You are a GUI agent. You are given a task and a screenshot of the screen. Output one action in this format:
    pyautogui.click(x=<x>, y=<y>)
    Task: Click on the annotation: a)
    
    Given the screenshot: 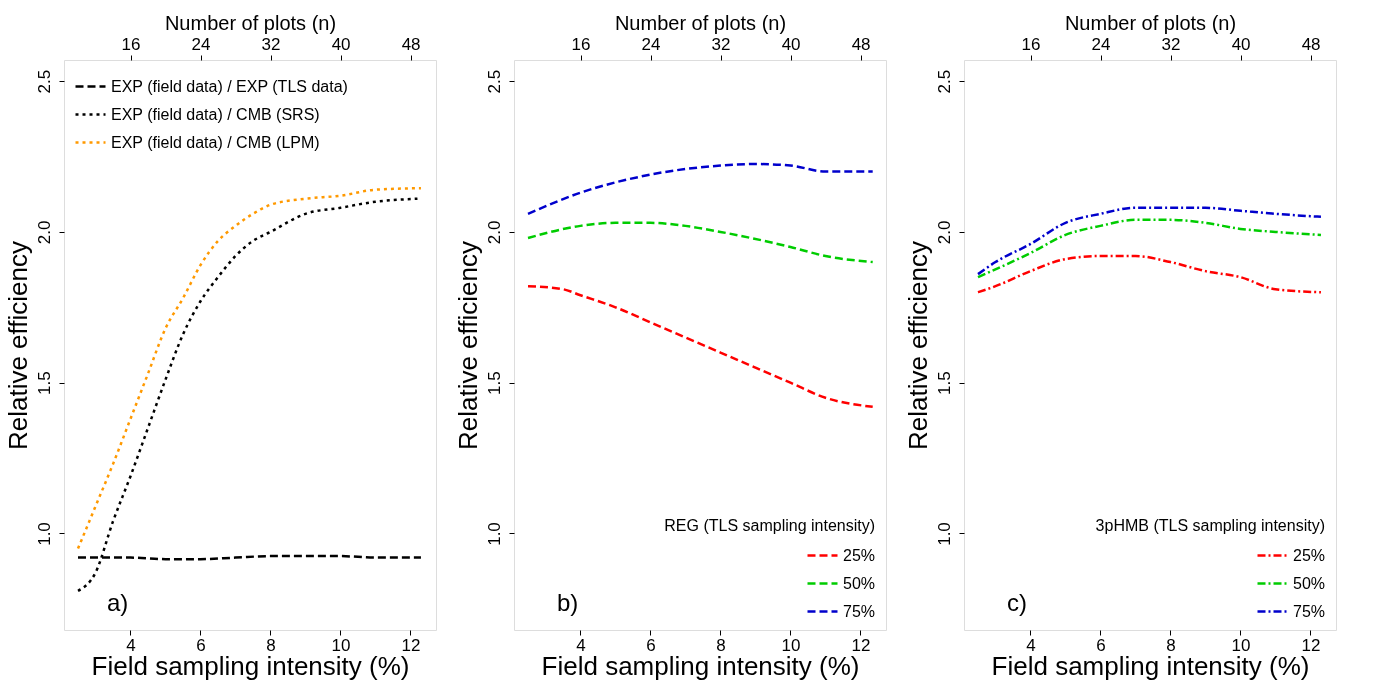 What is the action you would take?
    pyautogui.click(x=118, y=602)
    